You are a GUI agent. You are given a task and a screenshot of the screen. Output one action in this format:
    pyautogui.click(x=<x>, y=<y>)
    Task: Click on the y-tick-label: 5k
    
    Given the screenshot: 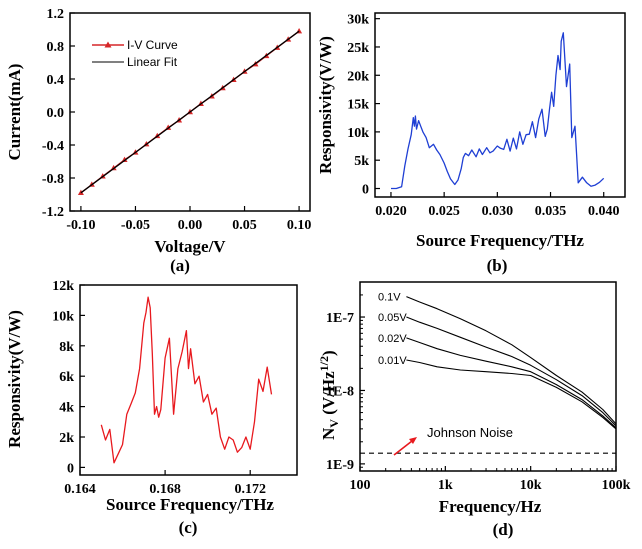 What is the action you would take?
    pyautogui.click(x=361, y=161)
    